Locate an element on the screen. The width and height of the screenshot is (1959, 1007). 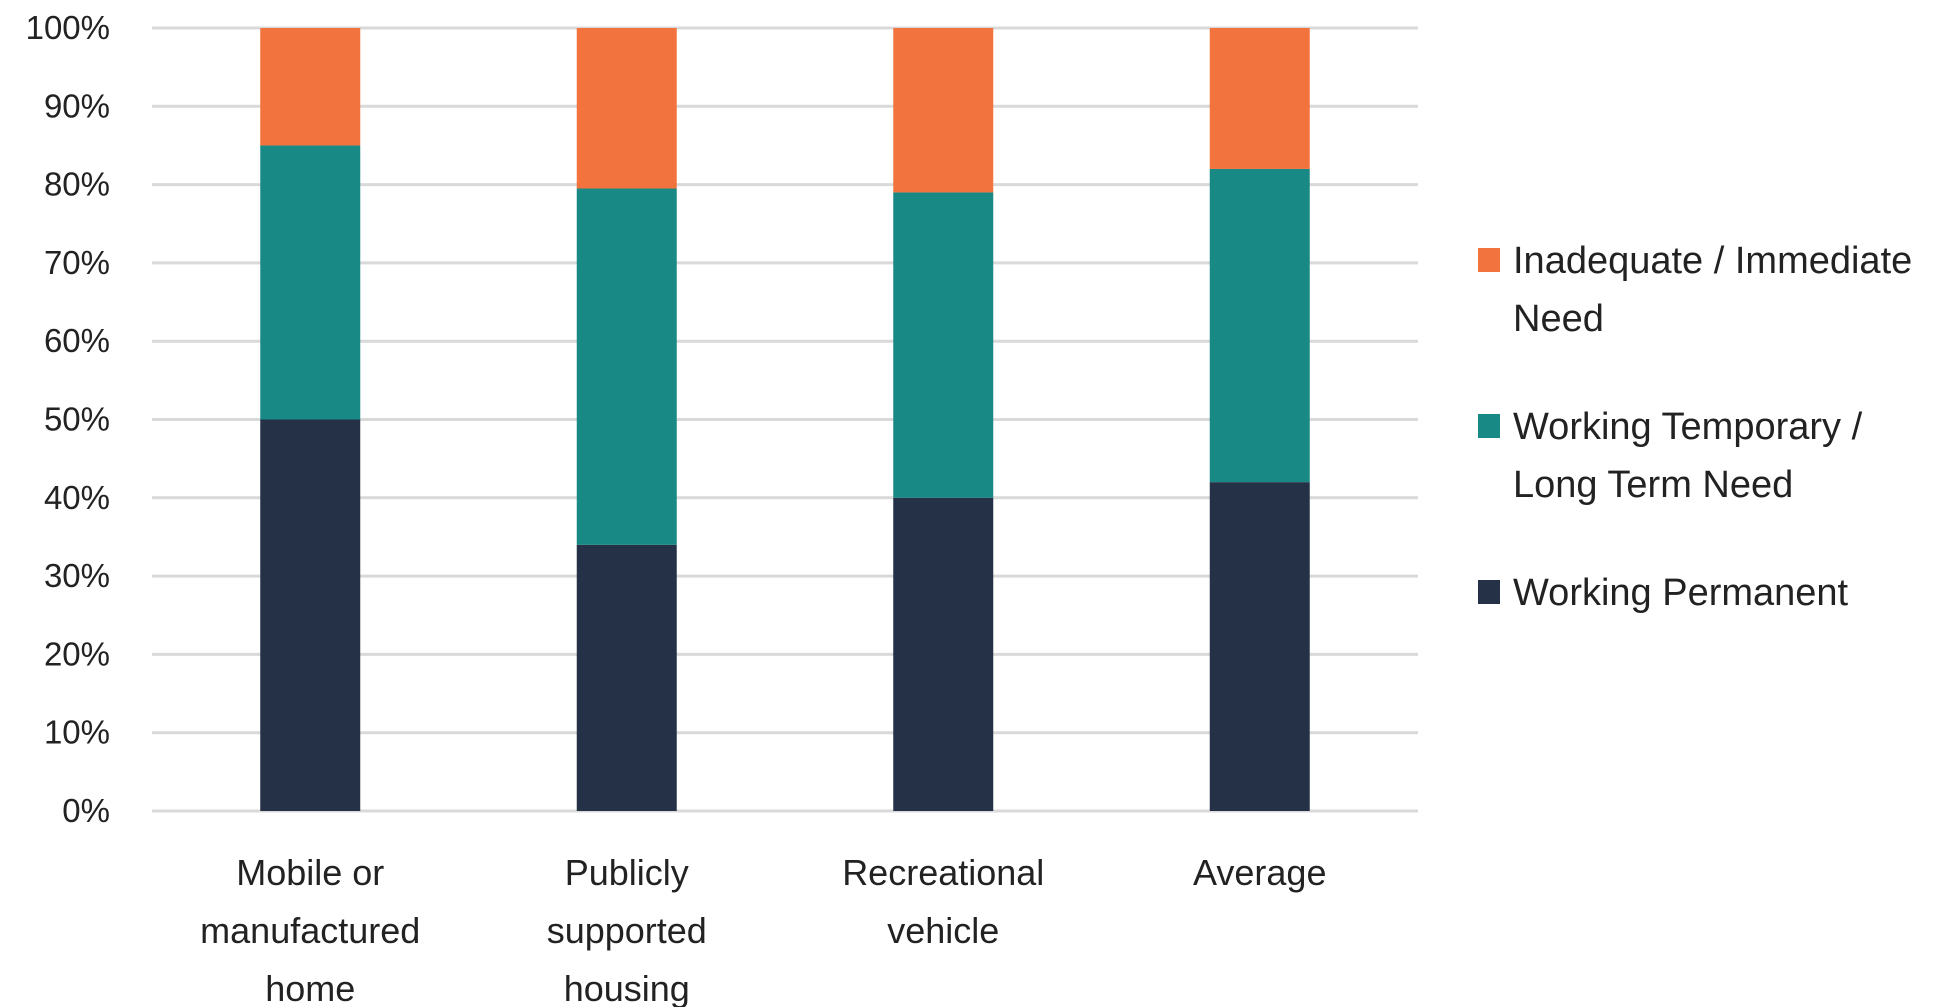
y-axis-tick-labels: 0% 10% 20% 30% 40% 50% 60% 70% 80% 90% 100% is located at coordinates (68, 419).